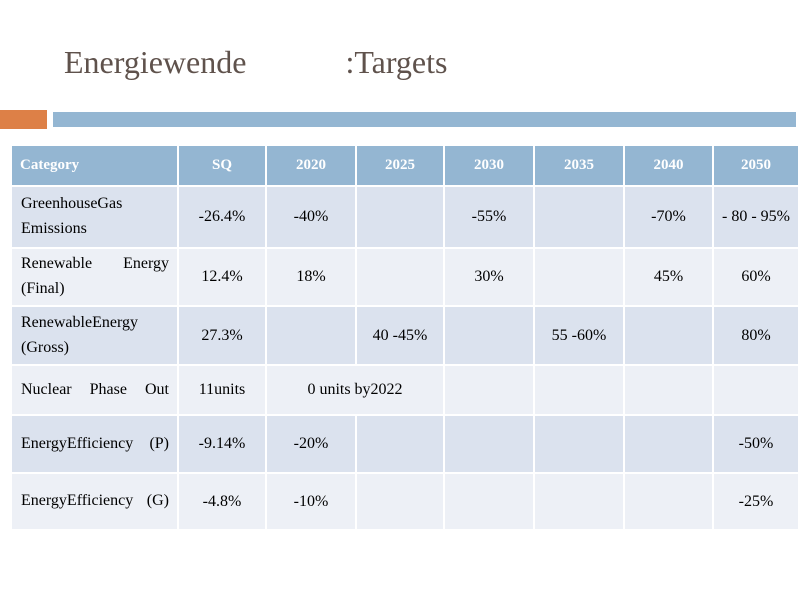 The height and width of the screenshot is (600, 800). I want to click on slide-title: Energiewende :Targets, so click(255, 63).